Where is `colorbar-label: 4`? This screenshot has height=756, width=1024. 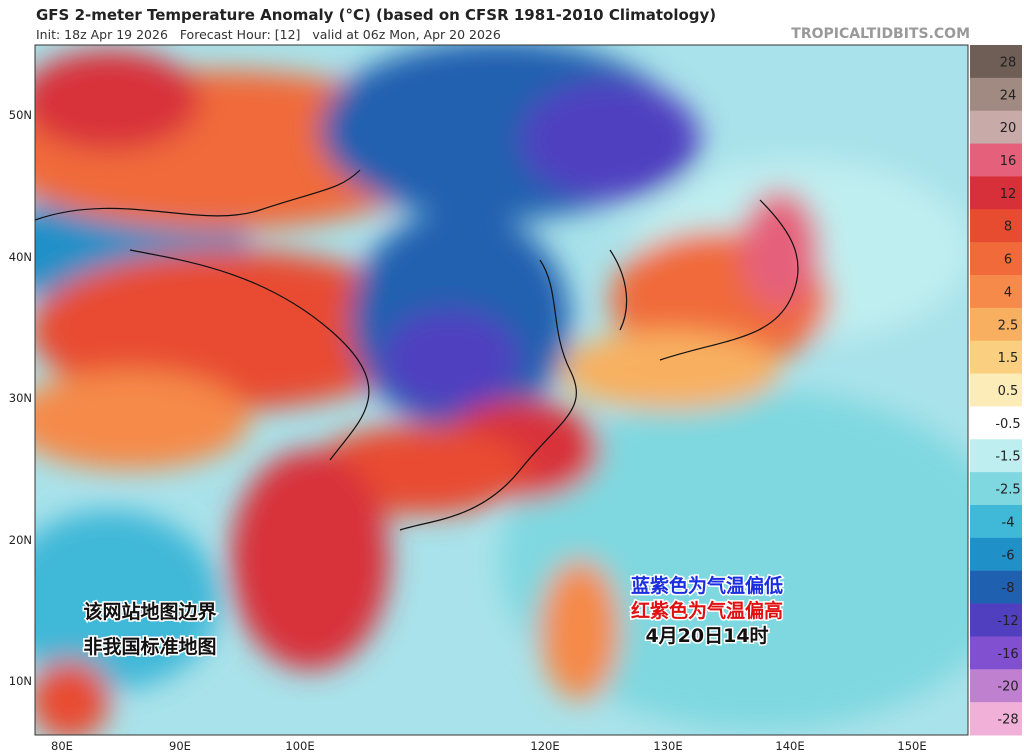
colorbar-label: 4 is located at coordinates (1008, 292).